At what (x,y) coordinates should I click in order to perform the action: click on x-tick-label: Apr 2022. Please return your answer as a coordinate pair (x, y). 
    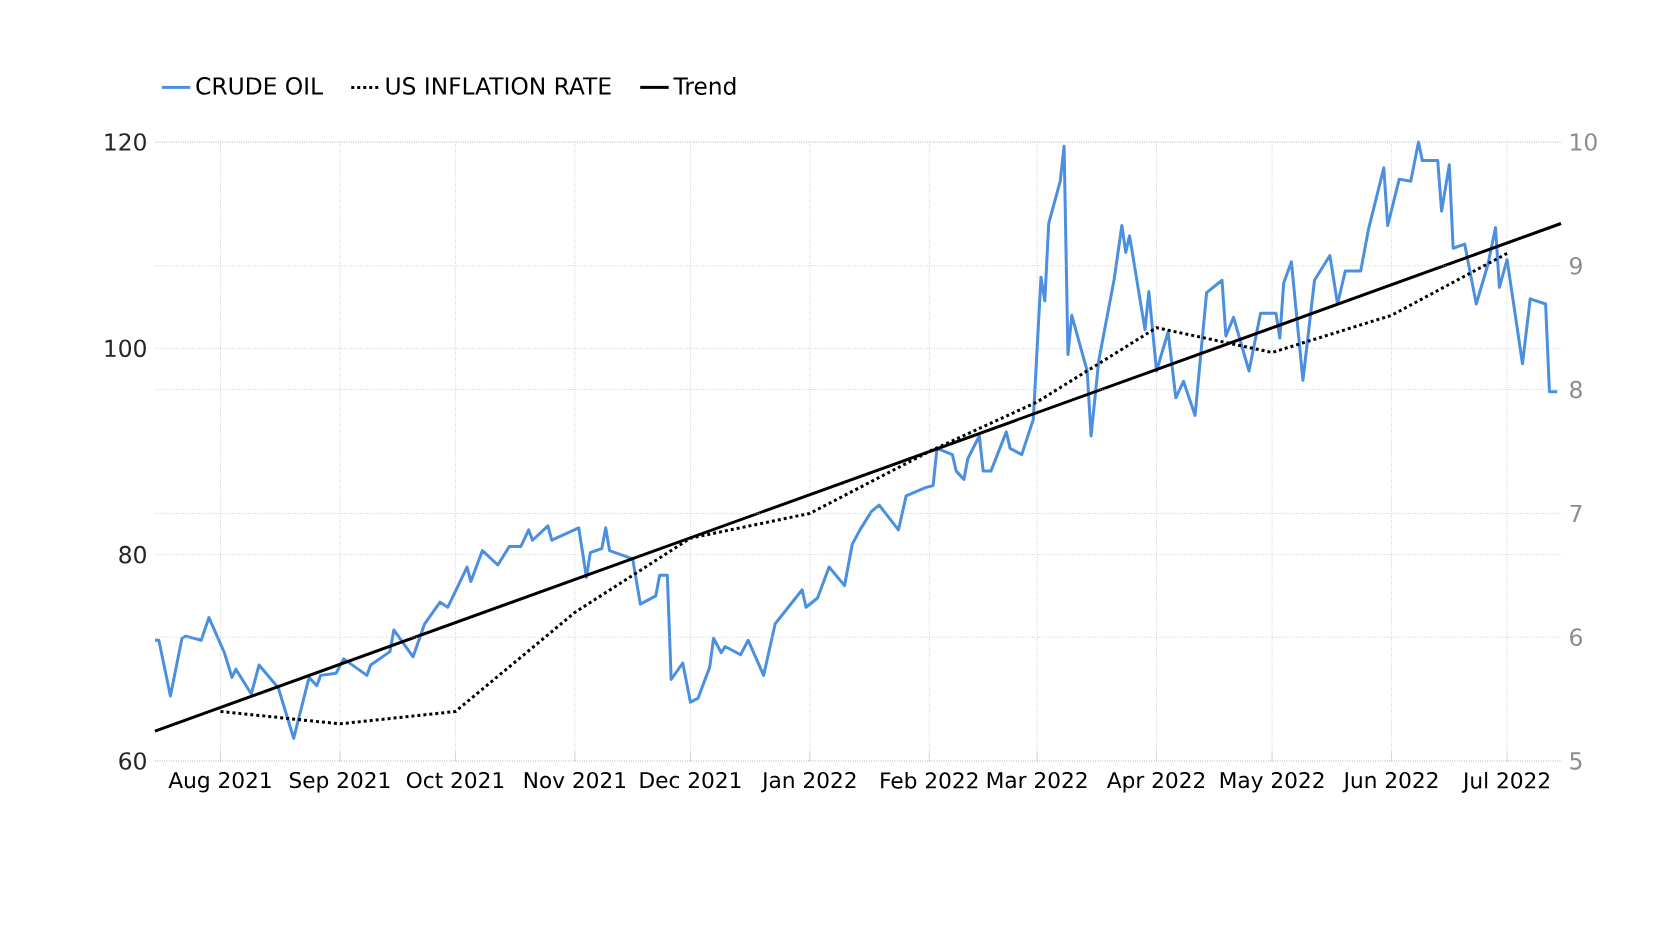
    Looking at the image, I should click on (1155, 782).